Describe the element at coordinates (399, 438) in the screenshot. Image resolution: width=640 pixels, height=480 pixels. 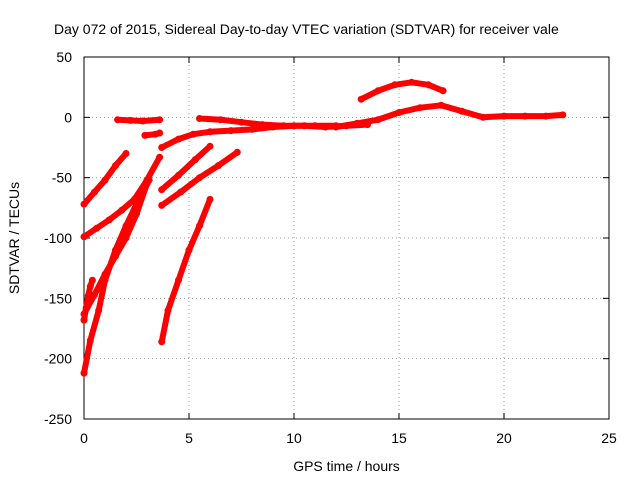
I see `x-tick-label: 15` at that location.